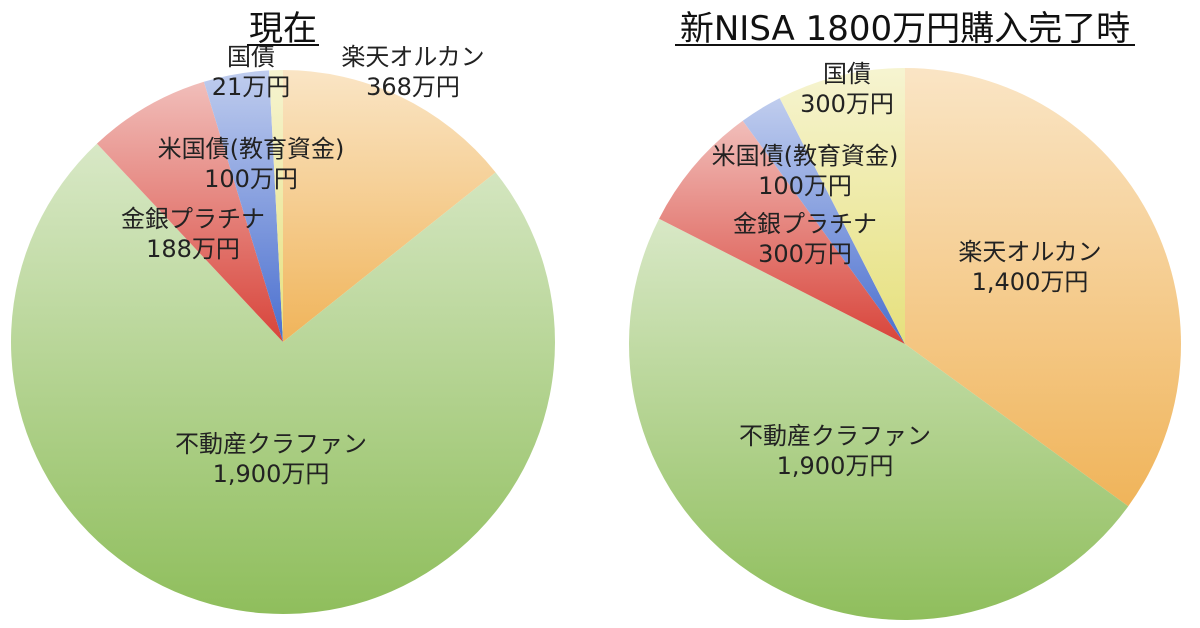 This screenshot has width=1200, height=628. Describe the element at coordinates (1029, 267) in the screenshot. I see `slice-label: 楽天オルカン 1,400万円` at that location.